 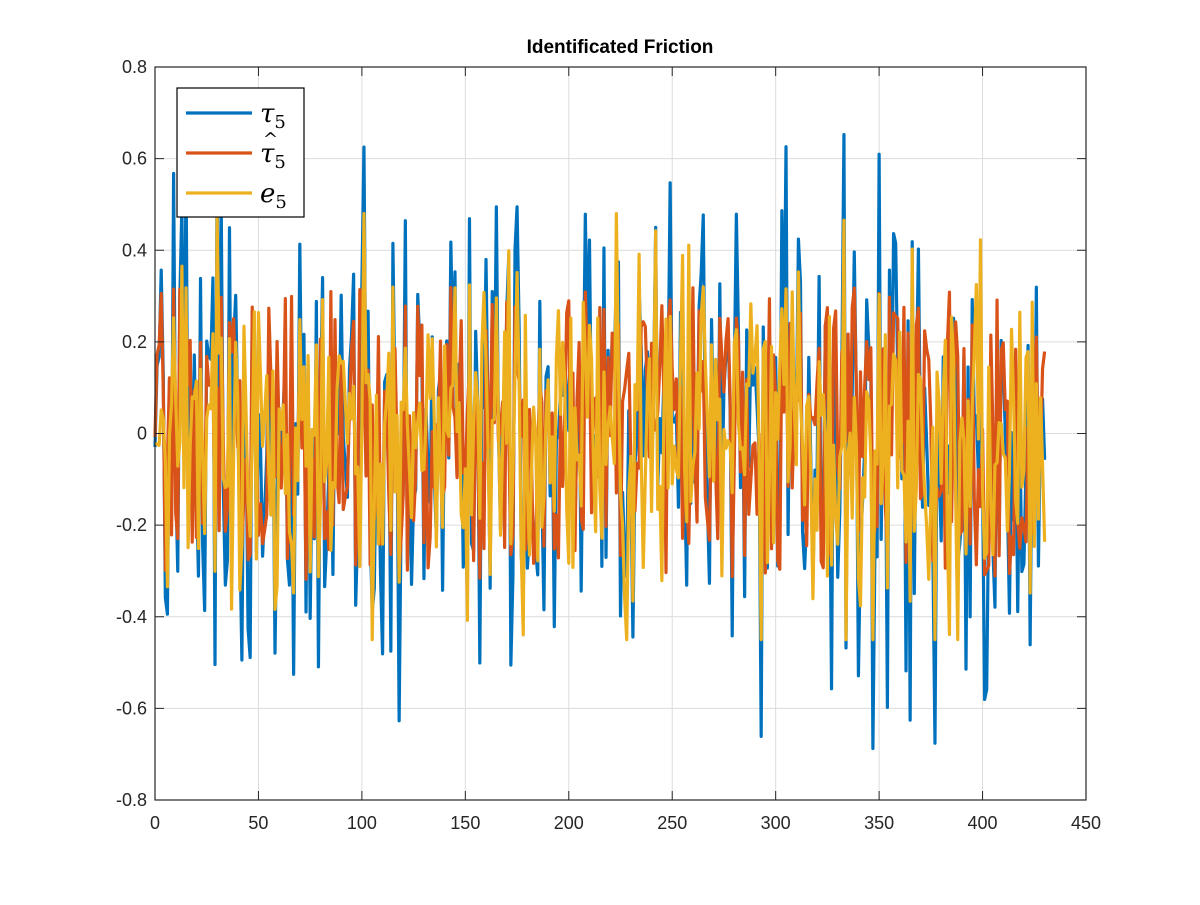 I want to click on x-tick-label: 250, so click(x=672, y=823).